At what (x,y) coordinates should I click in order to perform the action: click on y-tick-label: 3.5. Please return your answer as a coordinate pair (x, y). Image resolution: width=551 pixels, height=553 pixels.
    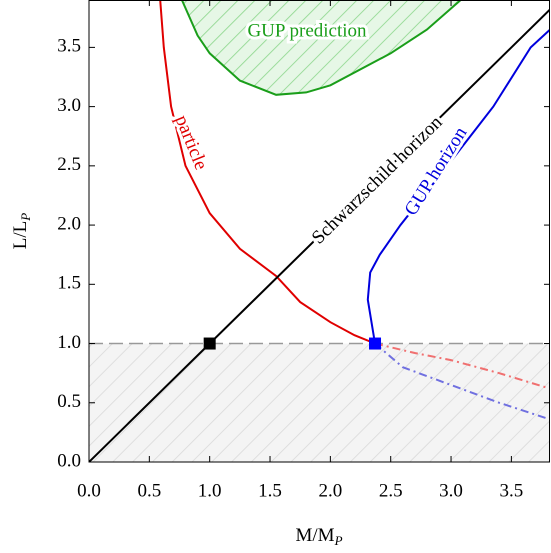
    Looking at the image, I should click on (69, 46).